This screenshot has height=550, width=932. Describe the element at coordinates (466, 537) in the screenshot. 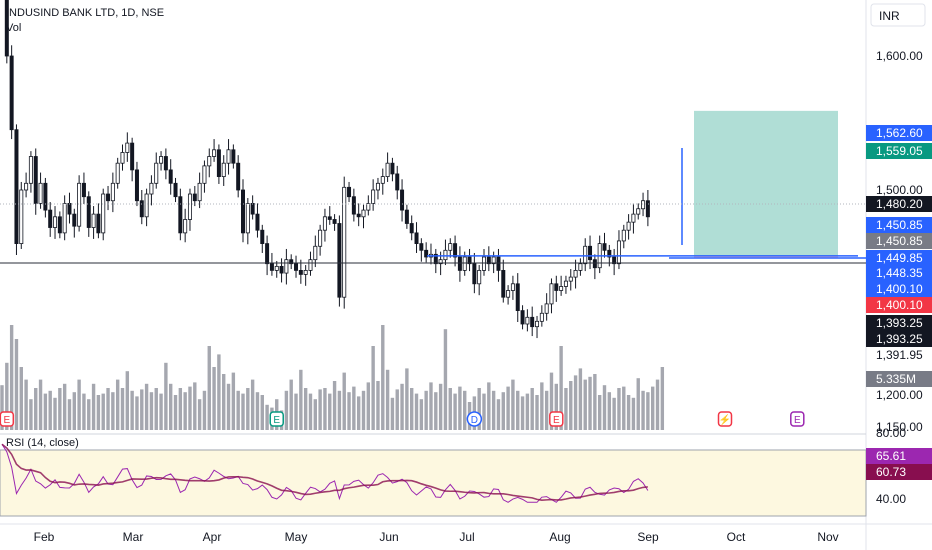

I see `time-tick-label: Jul` at that location.